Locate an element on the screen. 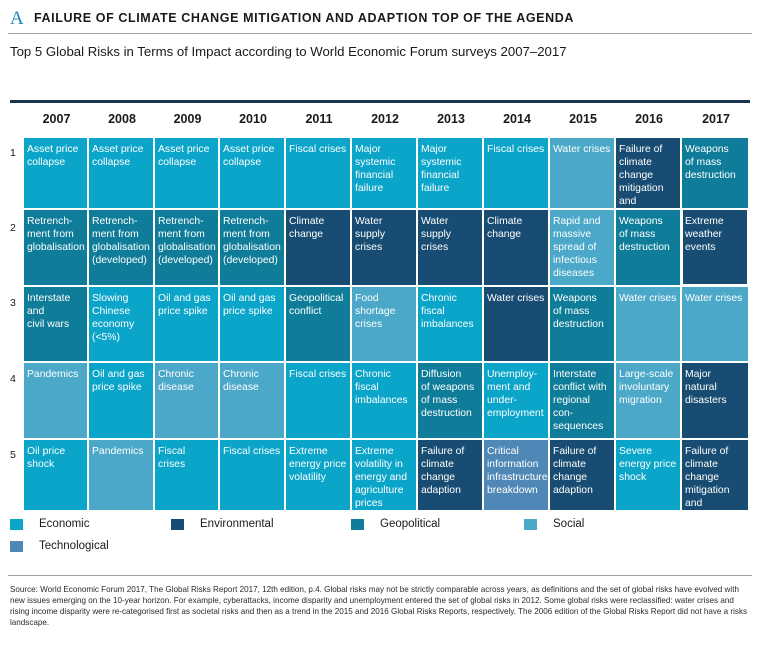 Image resolution: width=760 pixels, height=647 pixels. legend-item-environmental: Environmental is located at coordinates (246, 525).